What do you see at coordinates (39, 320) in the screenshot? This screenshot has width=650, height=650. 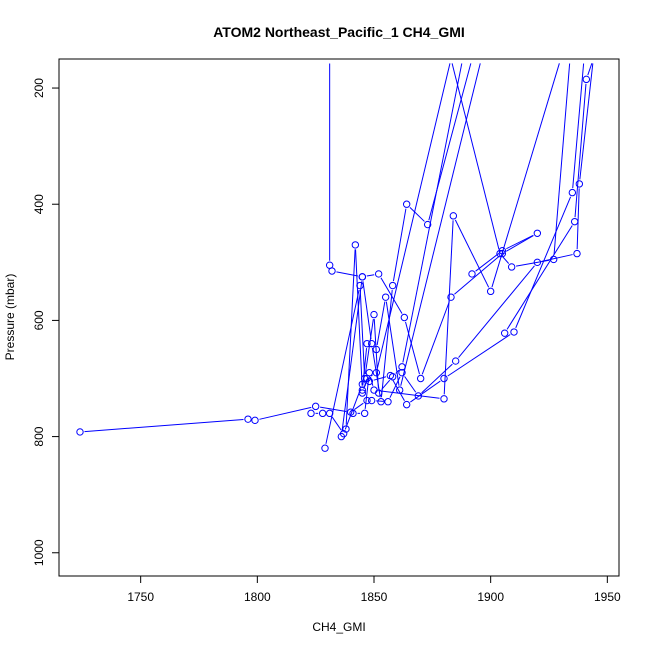 I see `y-tick-label: 600` at bounding box center [39, 320].